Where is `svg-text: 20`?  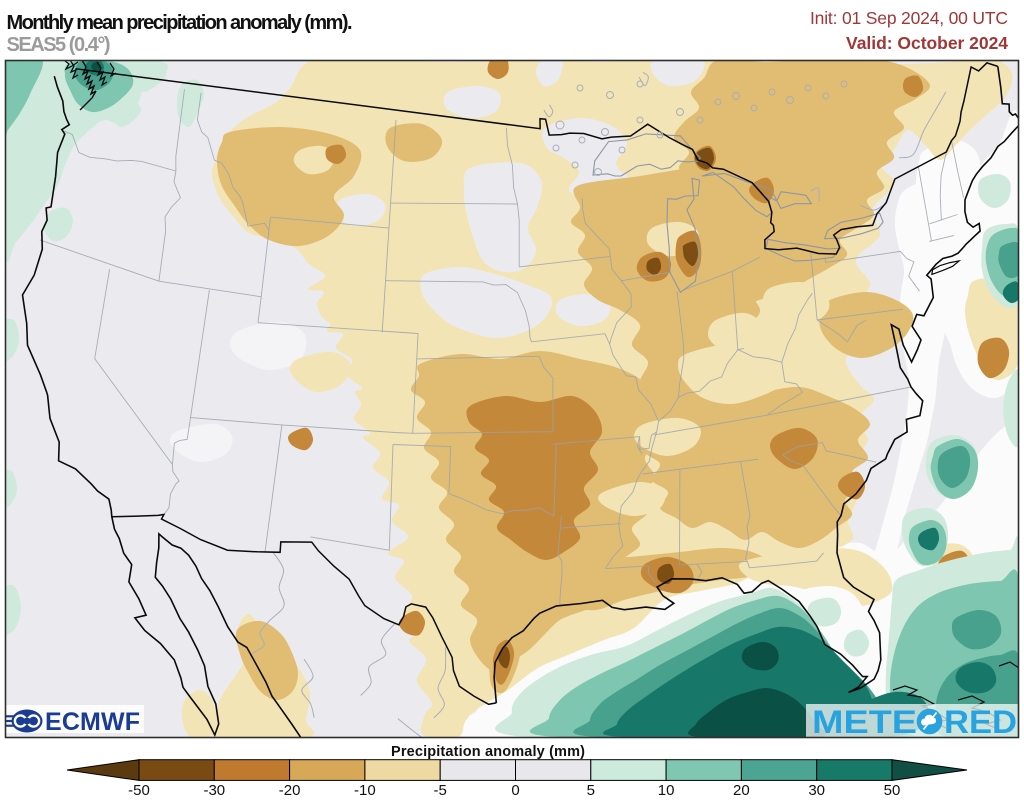 svg-text: 20 is located at coordinates (741, 790).